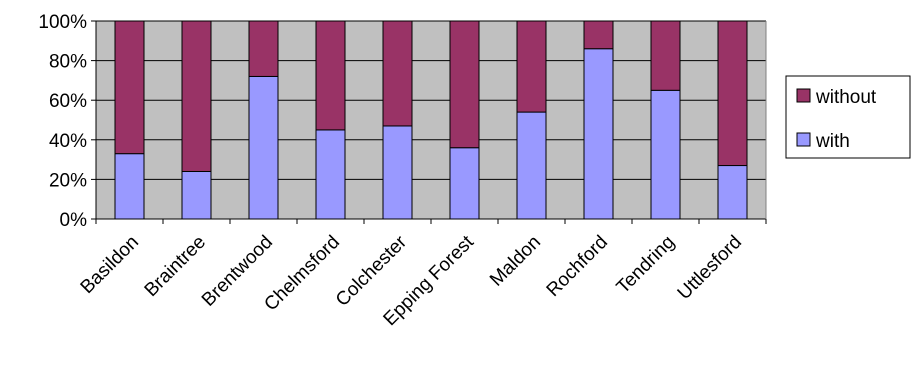 This screenshot has height=381, width=911. I want to click on bar-with-tendring, so click(665, 154).